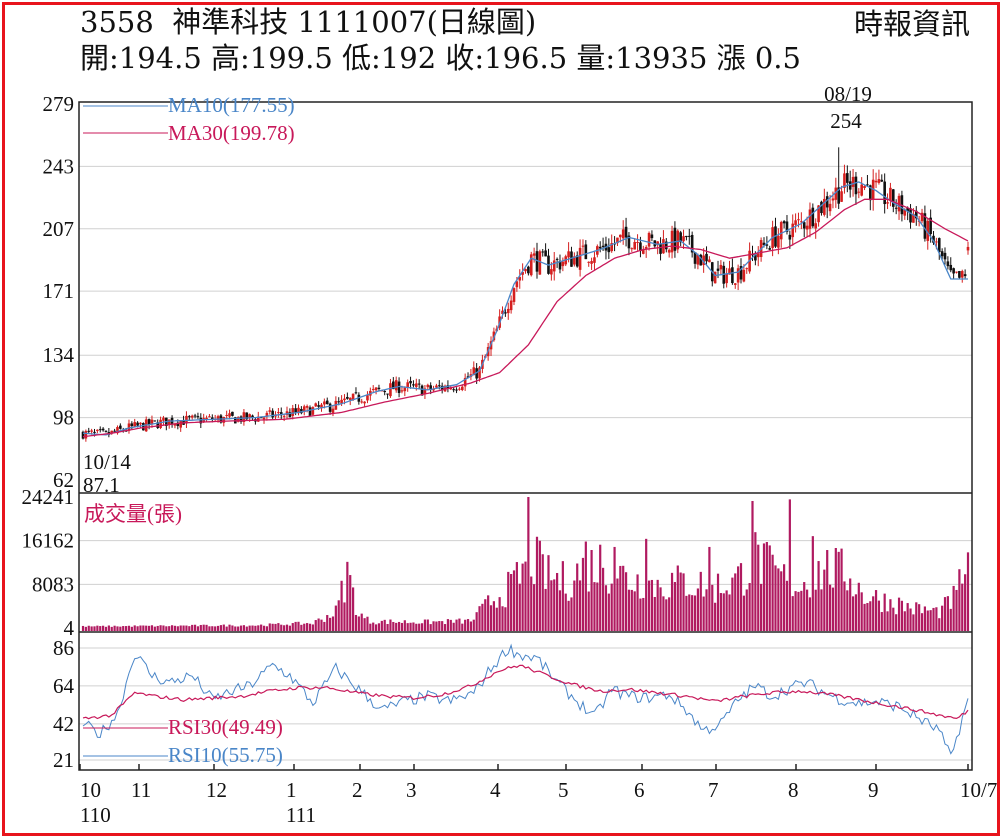 The image size is (1000, 836). What do you see at coordinates (231, 133) in the screenshot?
I see `ma30-legend: MA30(199.78)` at bounding box center [231, 133].